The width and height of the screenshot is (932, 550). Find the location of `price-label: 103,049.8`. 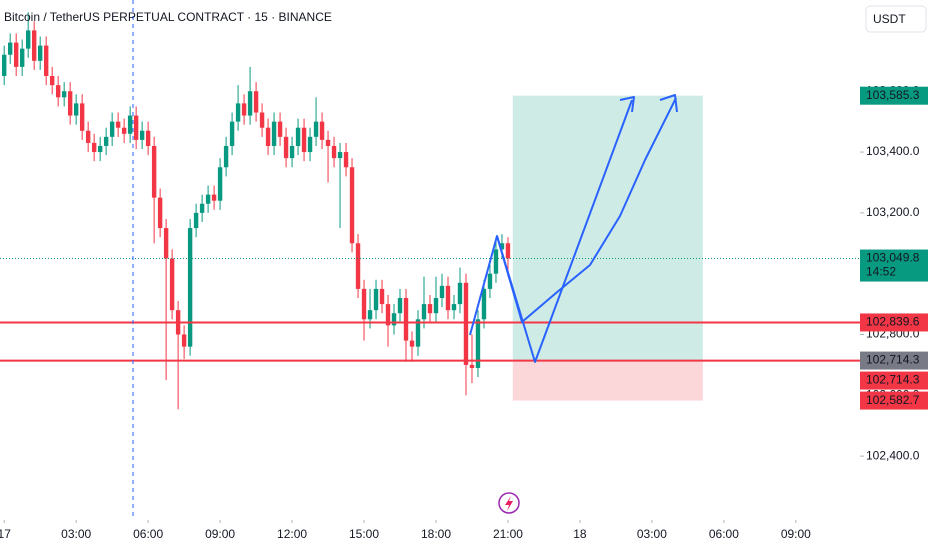

price-label: 103,049.8 is located at coordinates (893, 258).